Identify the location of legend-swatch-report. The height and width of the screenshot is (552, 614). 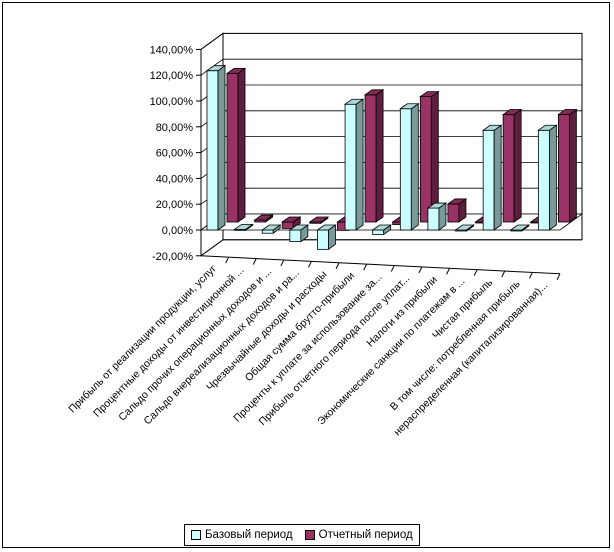
(309, 535).